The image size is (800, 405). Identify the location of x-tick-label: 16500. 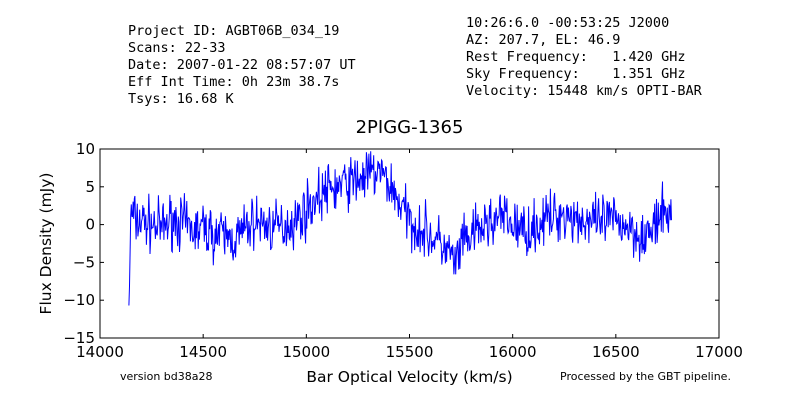
(616, 352).